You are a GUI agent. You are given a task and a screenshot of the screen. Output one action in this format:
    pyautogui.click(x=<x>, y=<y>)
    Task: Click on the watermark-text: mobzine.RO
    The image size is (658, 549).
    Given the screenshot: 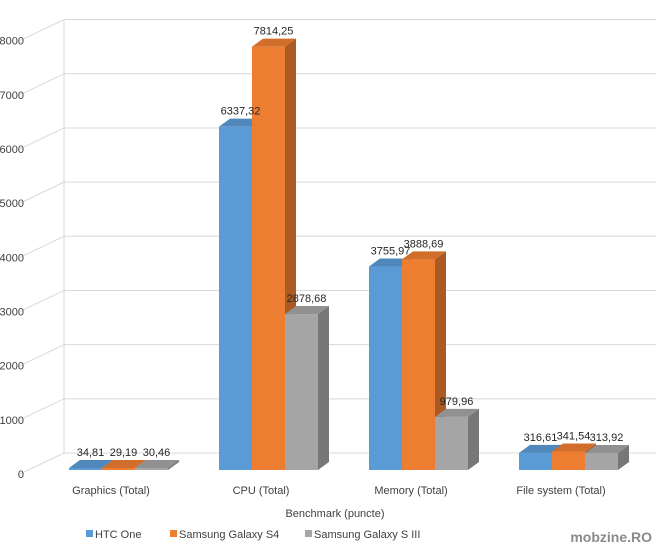 What is the action you would take?
    pyautogui.click(x=611, y=537)
    